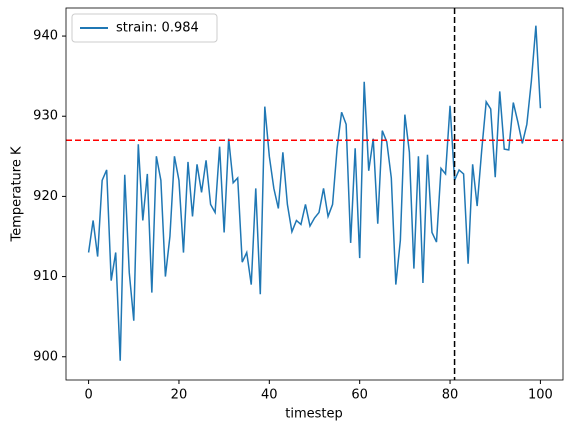 This screenshot has height=433, width=572. What do you see at coordinates (45, 276) in the screenshot?
I see `y-tick-label: 910` at bounding box center [45, 276].